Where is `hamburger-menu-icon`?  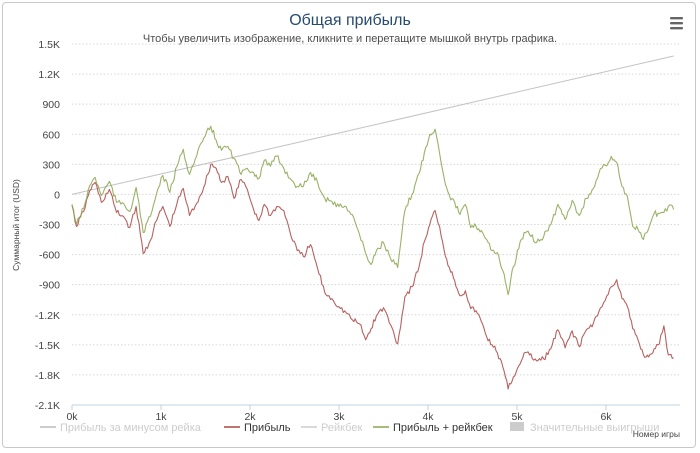
hamburger-menu-icon is located at coordinates (675, 23).